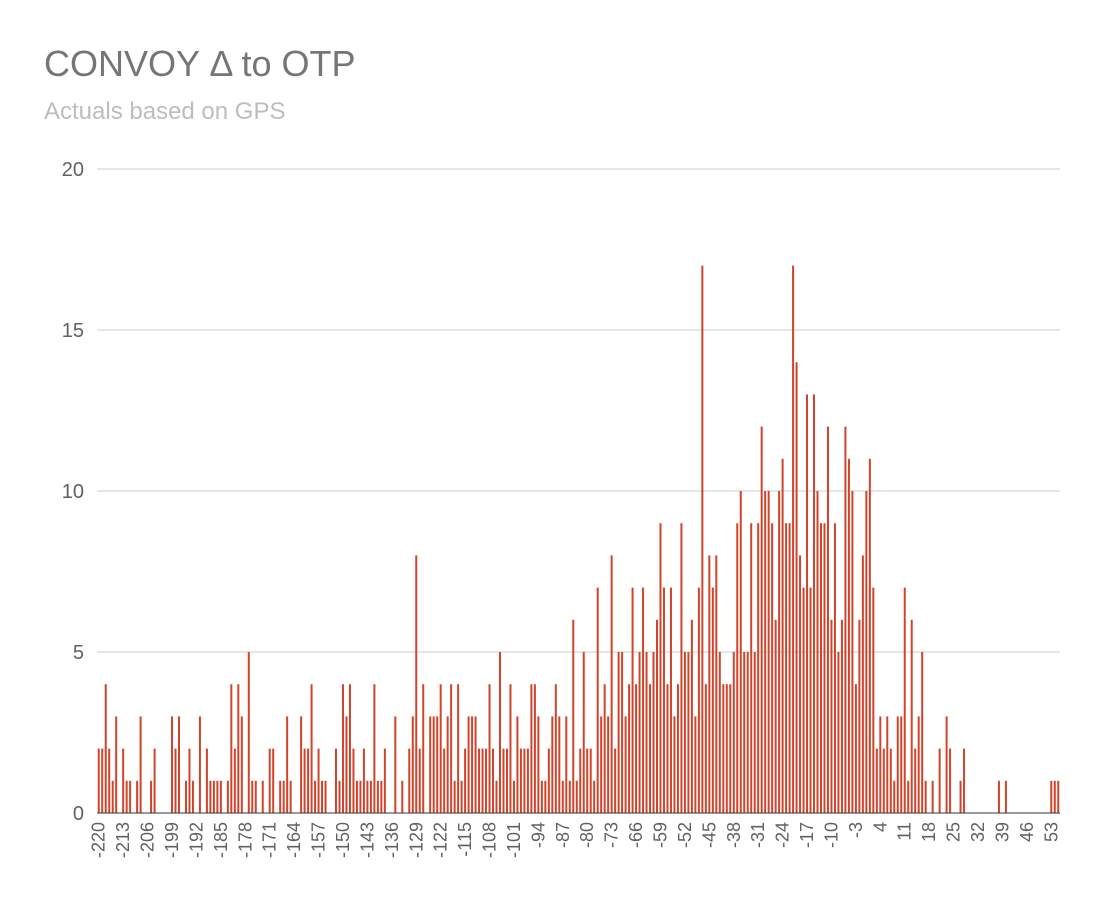 Image resolution: width=1104 pixels, height=916 pixels. What do you see at coordinates (78, 814) in the screenshot?
I see `y-tick-label: 0` at bounding box center [78, 814].